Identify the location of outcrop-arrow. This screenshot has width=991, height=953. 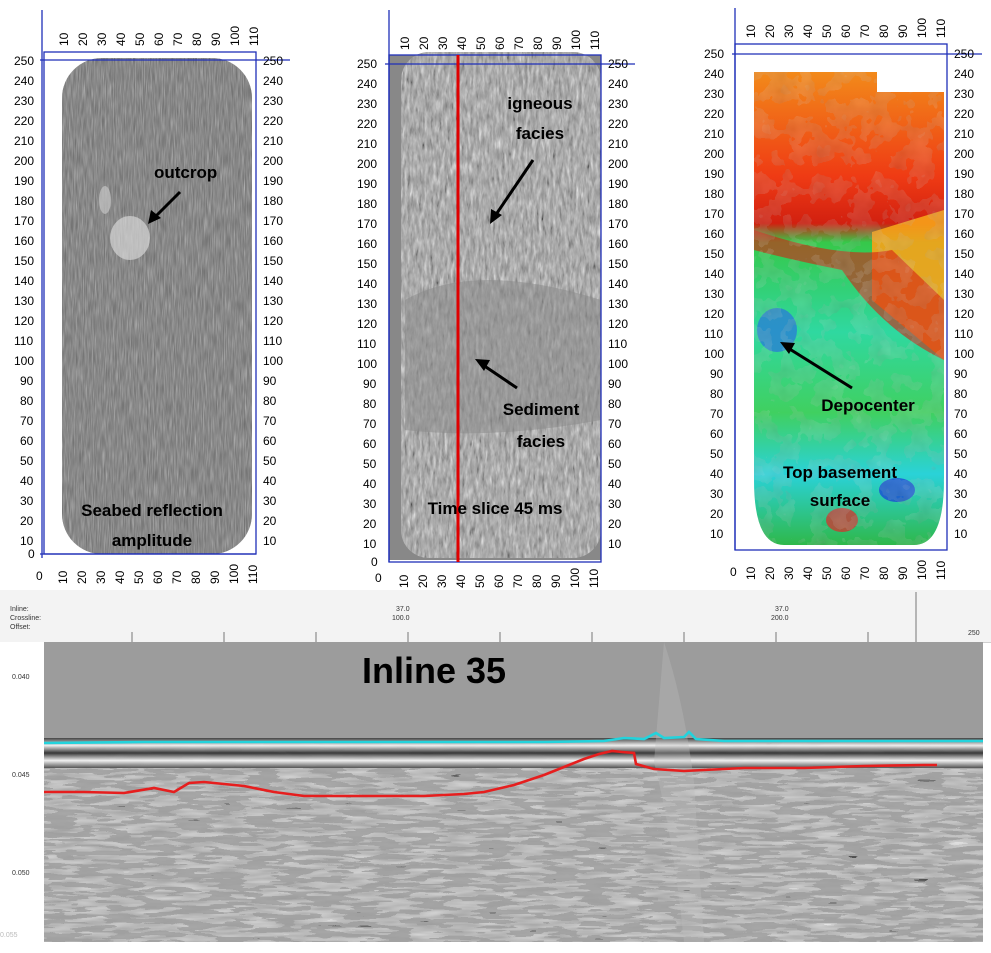
(167, 205).